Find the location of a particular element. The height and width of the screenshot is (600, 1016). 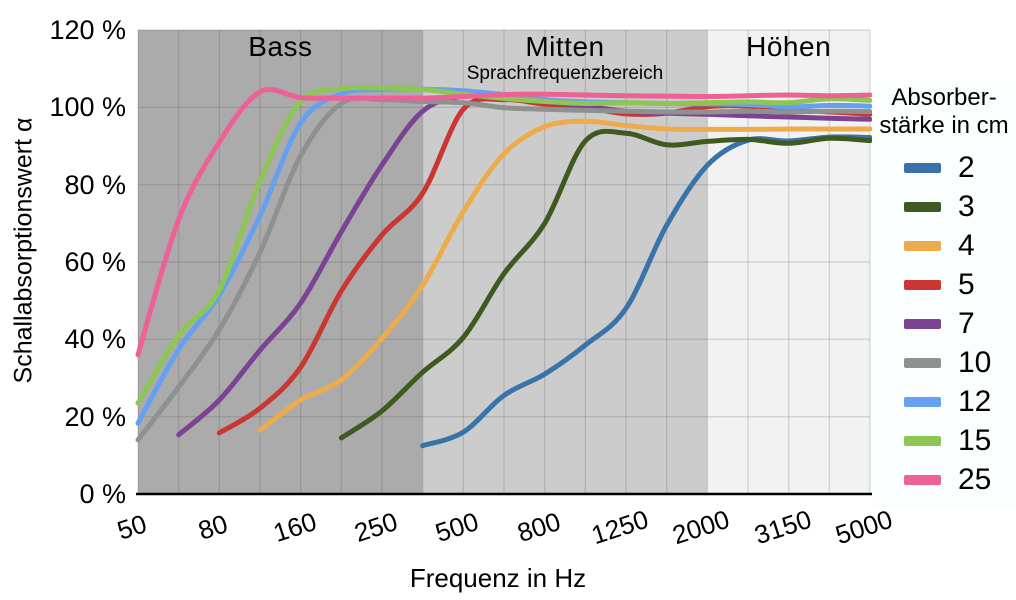

legend: Absorber- stärke in cm 2 3 4 5 7 10 12 15 25 is located at coordinates (944, 294).